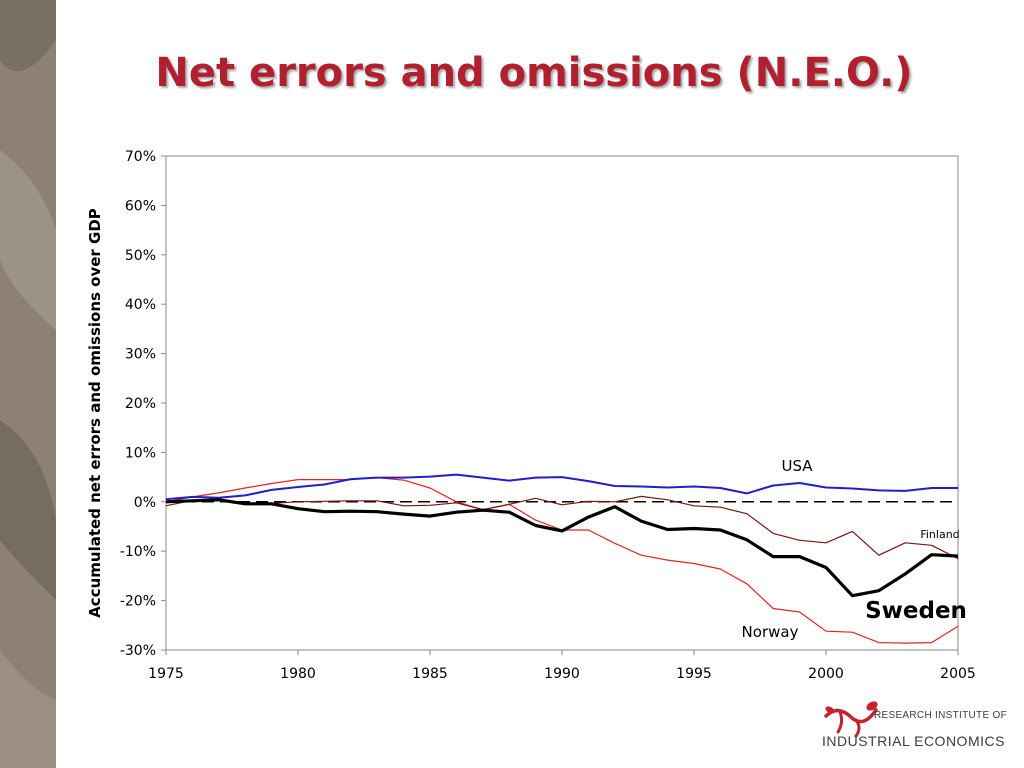 The height and width of the screenshot is (768, 1024). Describe the element at coordinates (138, 602) in the screenshot. I see `y-axis-tick-label: -20%` at that location.